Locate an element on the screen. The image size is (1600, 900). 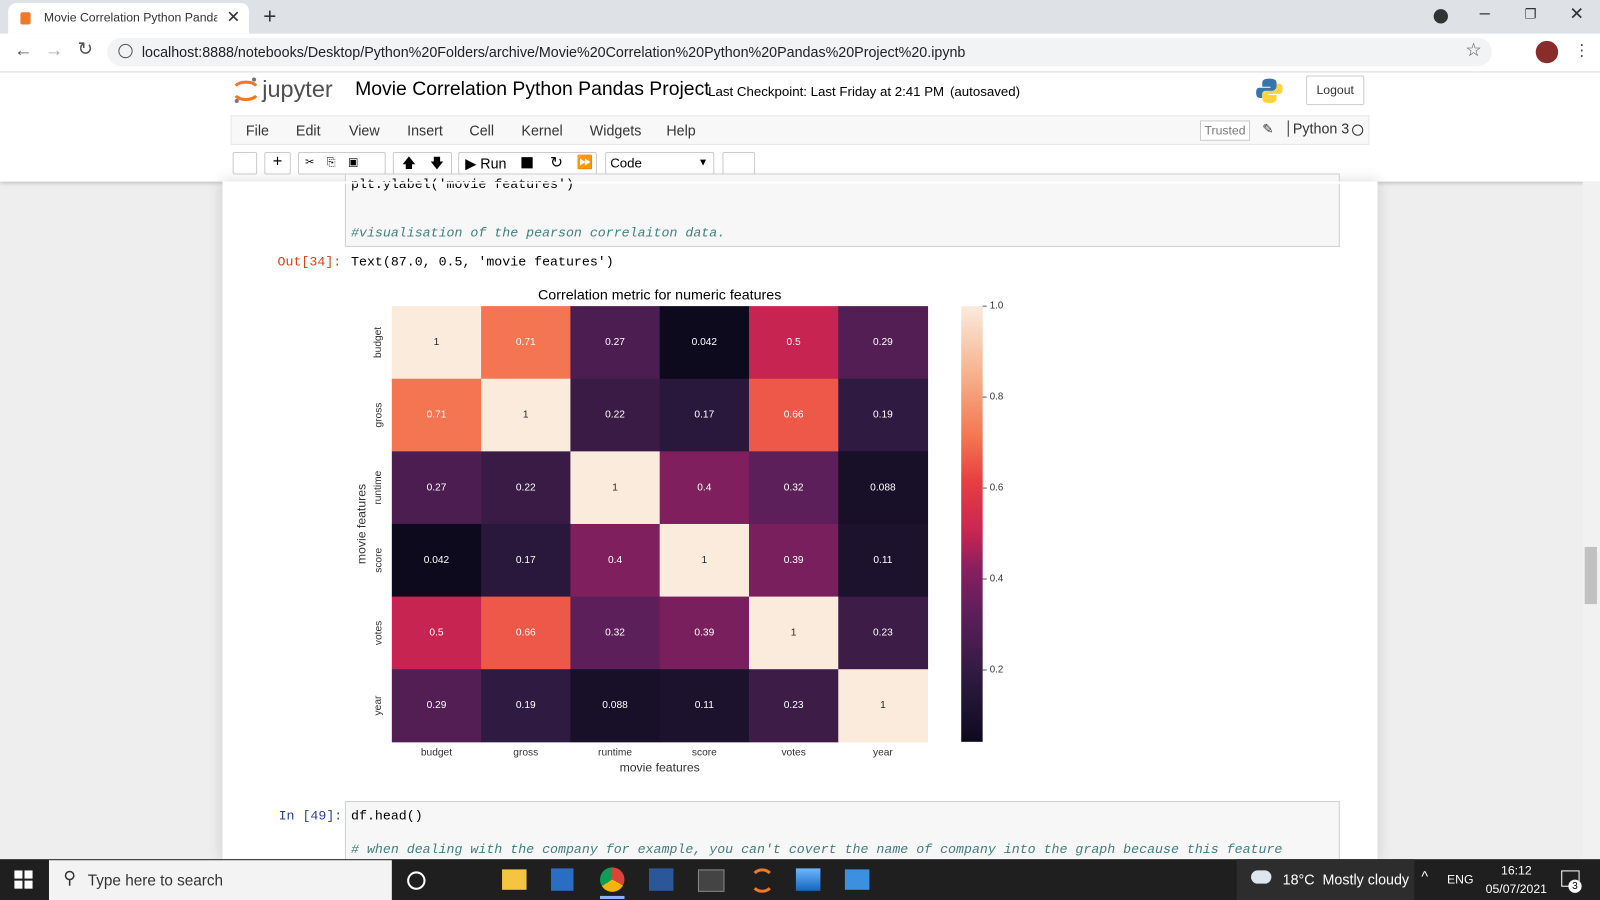
colorbar-tick-label: 0.8 is located at coordinates (996, 397).